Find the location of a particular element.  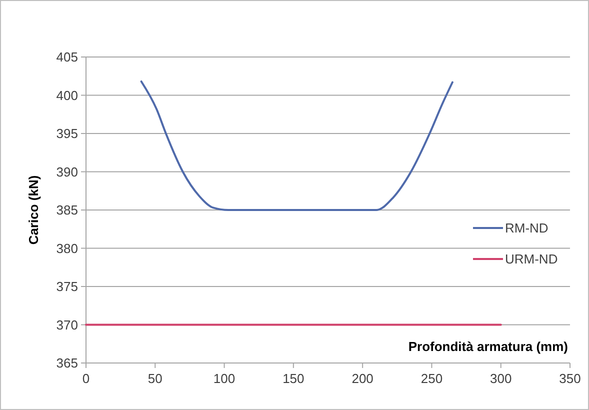

x-tick-label: 350 is located at coordinates (570, 378).